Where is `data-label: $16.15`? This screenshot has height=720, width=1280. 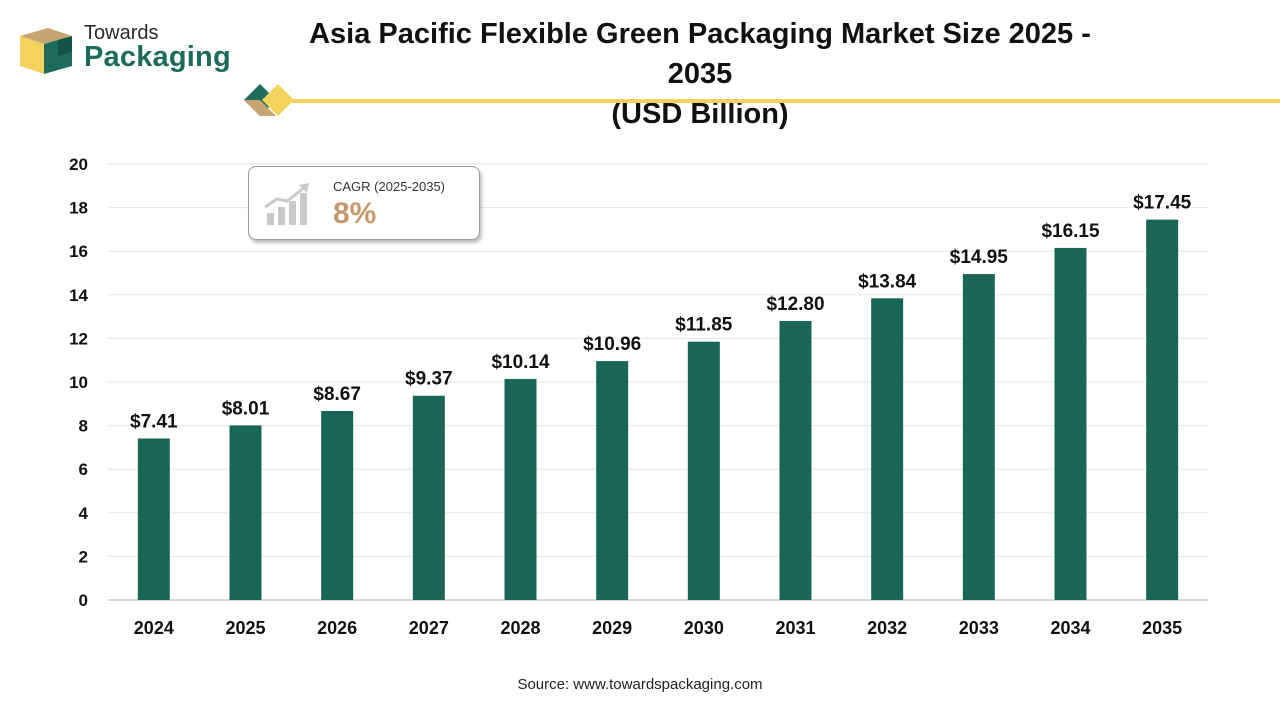
data-label: $16.15 is located at coordinates (1070, 231).